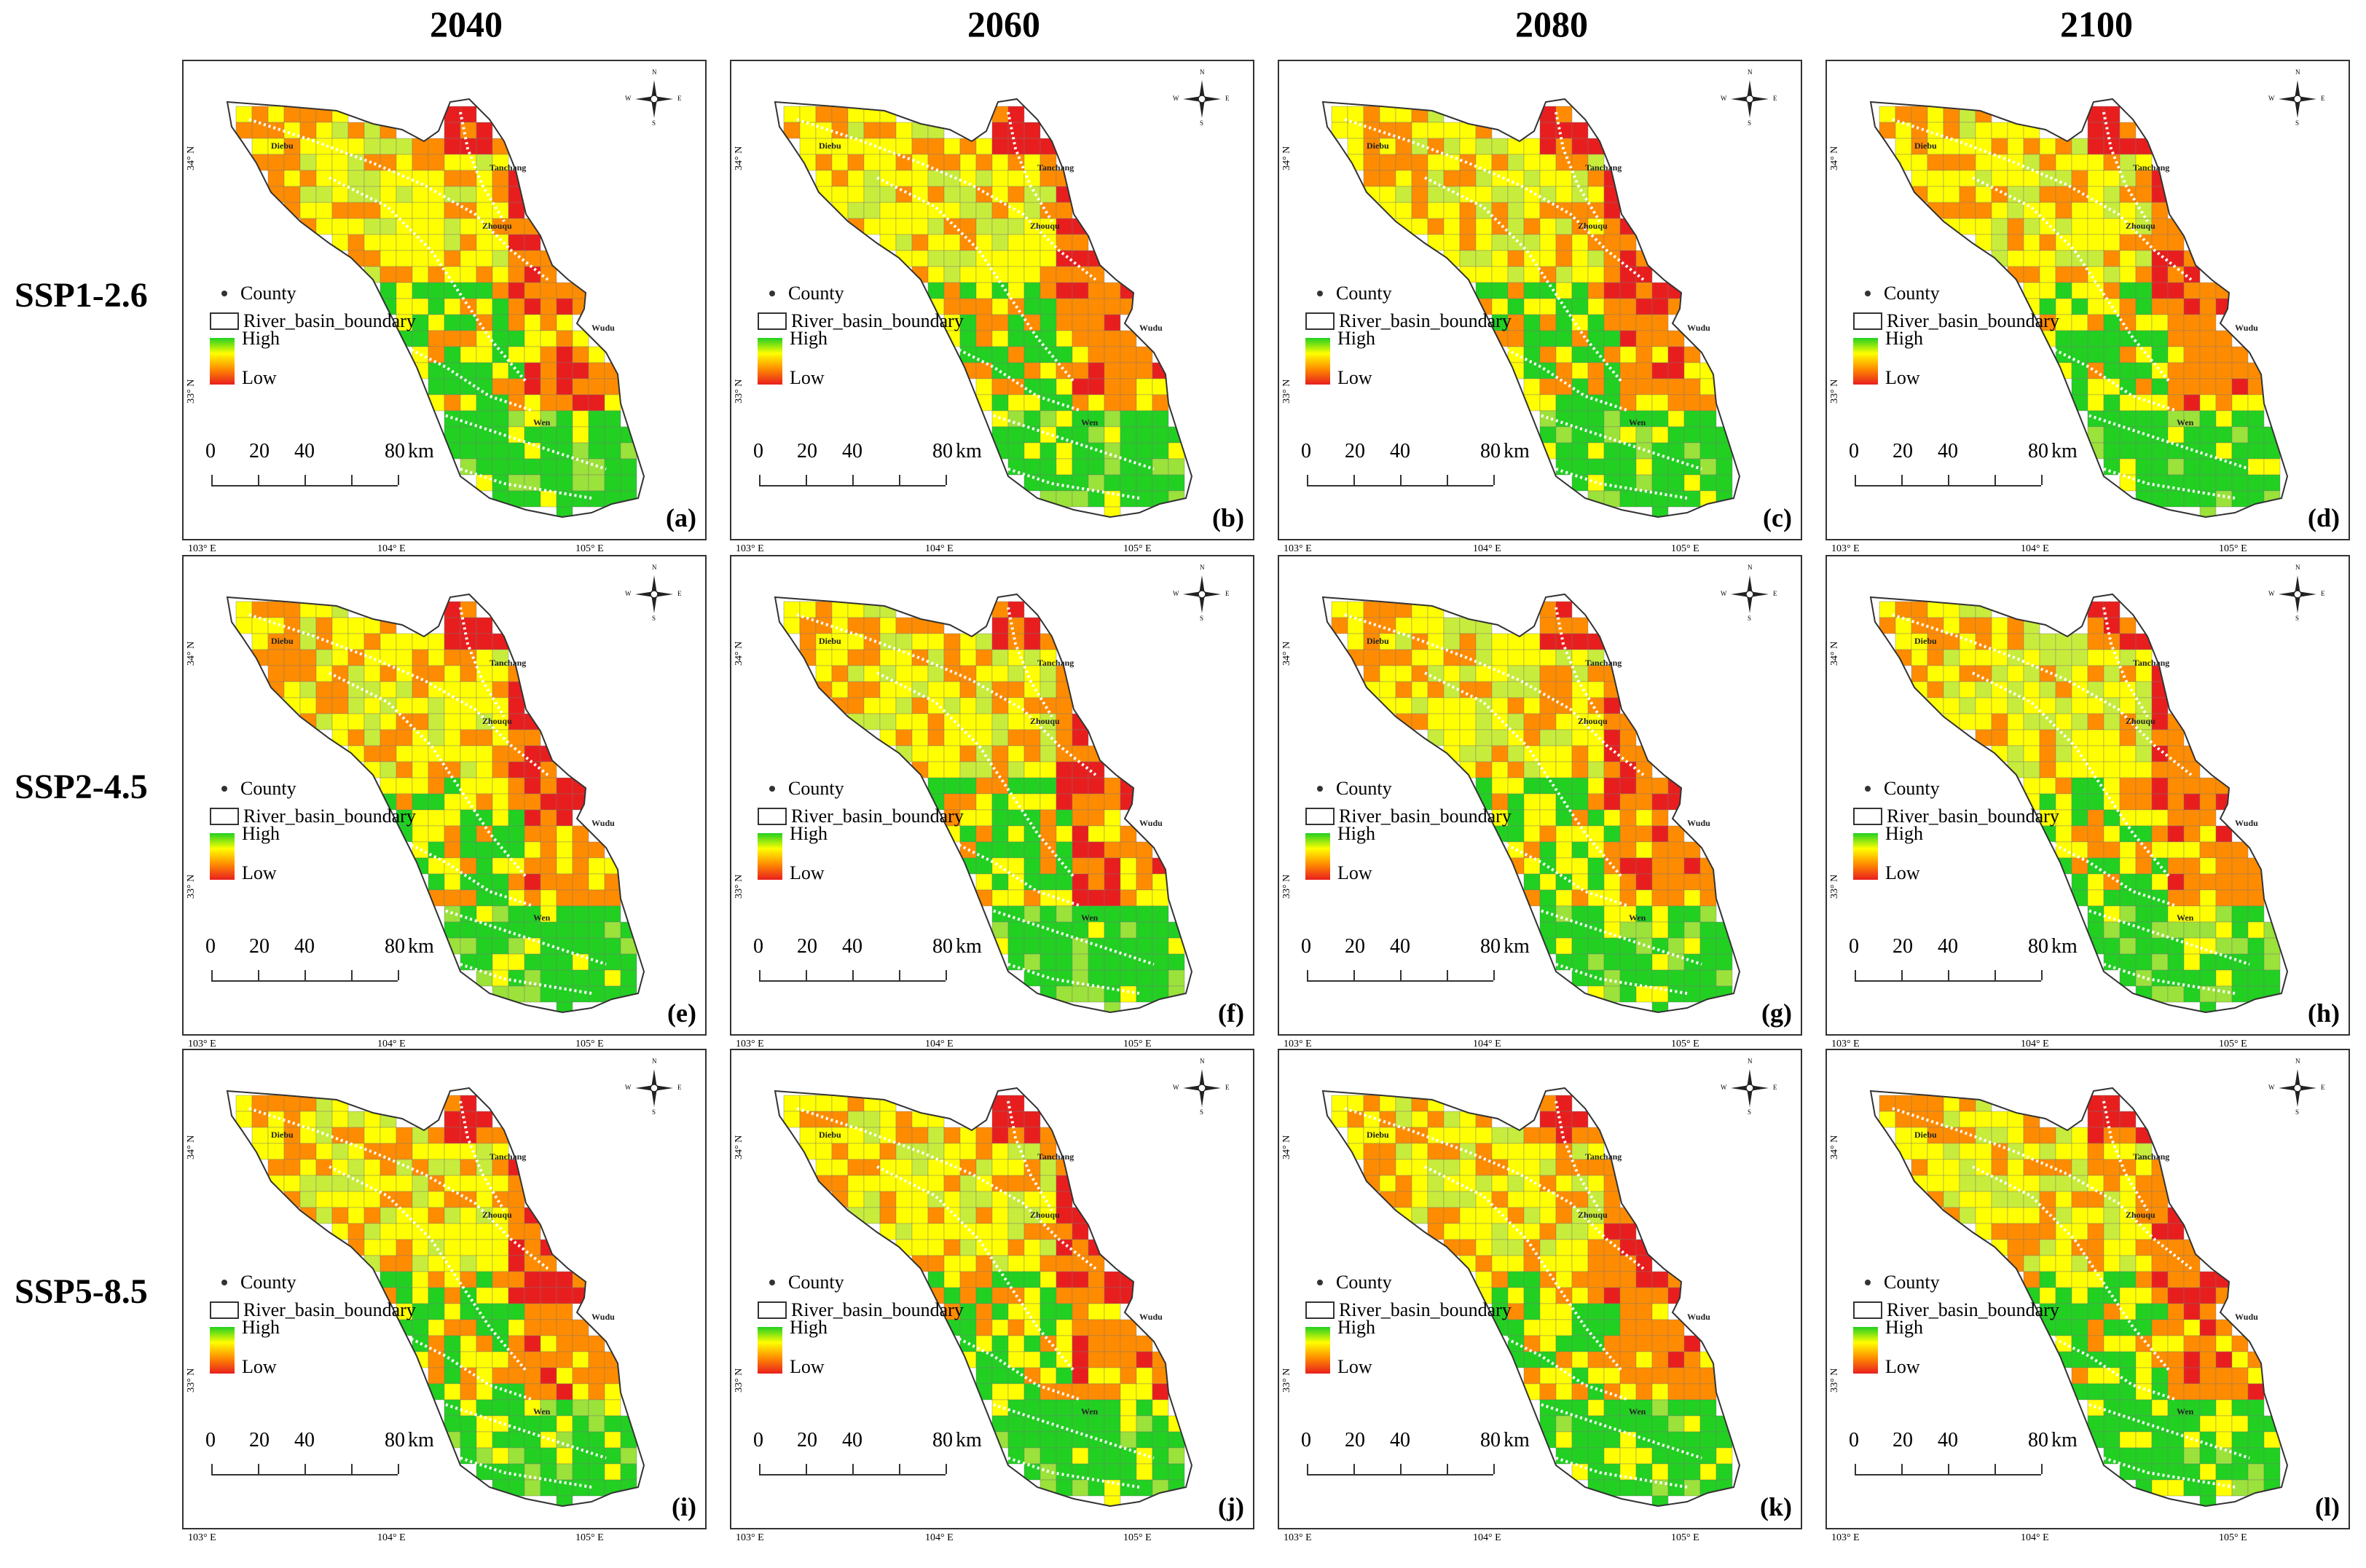 This screenshot has width=2366, height=1568. Describe the element at coordinates (261, 833) in the screenshot. I see `legend-high-label: High` at that location.